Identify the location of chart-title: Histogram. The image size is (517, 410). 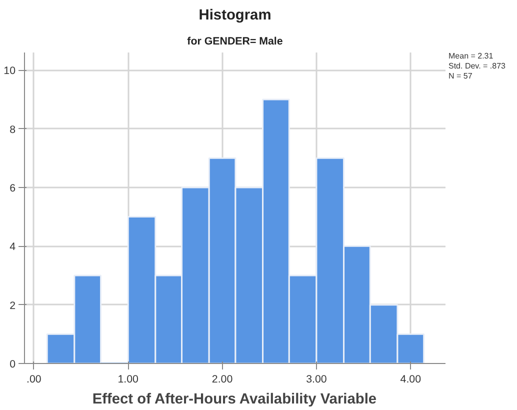
(235, 16).